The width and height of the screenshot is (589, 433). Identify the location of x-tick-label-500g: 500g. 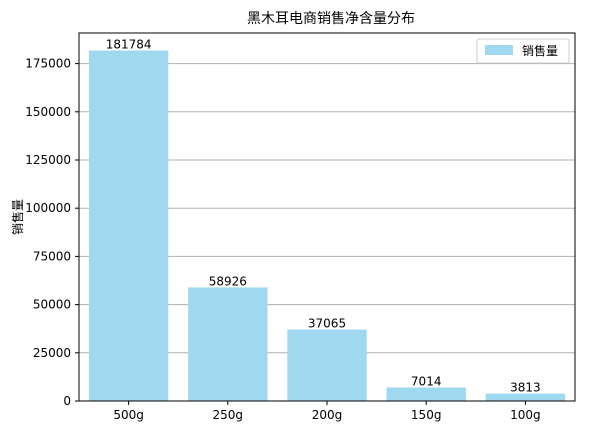
(128, 415).